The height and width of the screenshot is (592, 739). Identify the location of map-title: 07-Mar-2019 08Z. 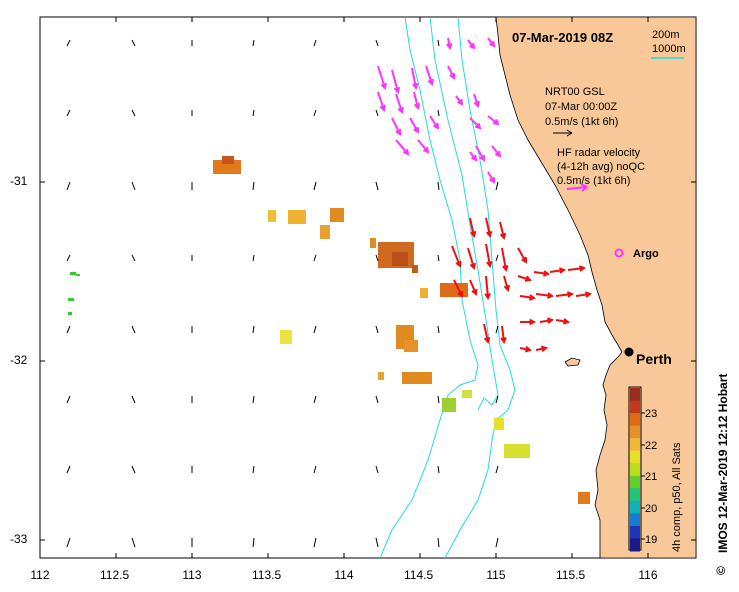
(562, 37).